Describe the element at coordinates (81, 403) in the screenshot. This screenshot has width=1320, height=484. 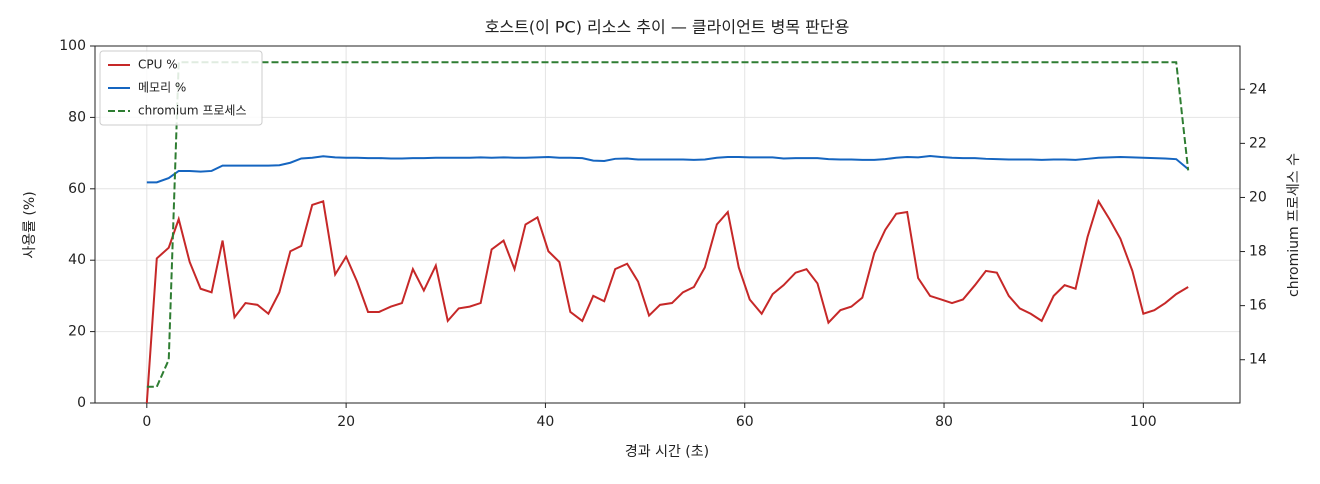
I see `y-tick-label: 0` at that location.